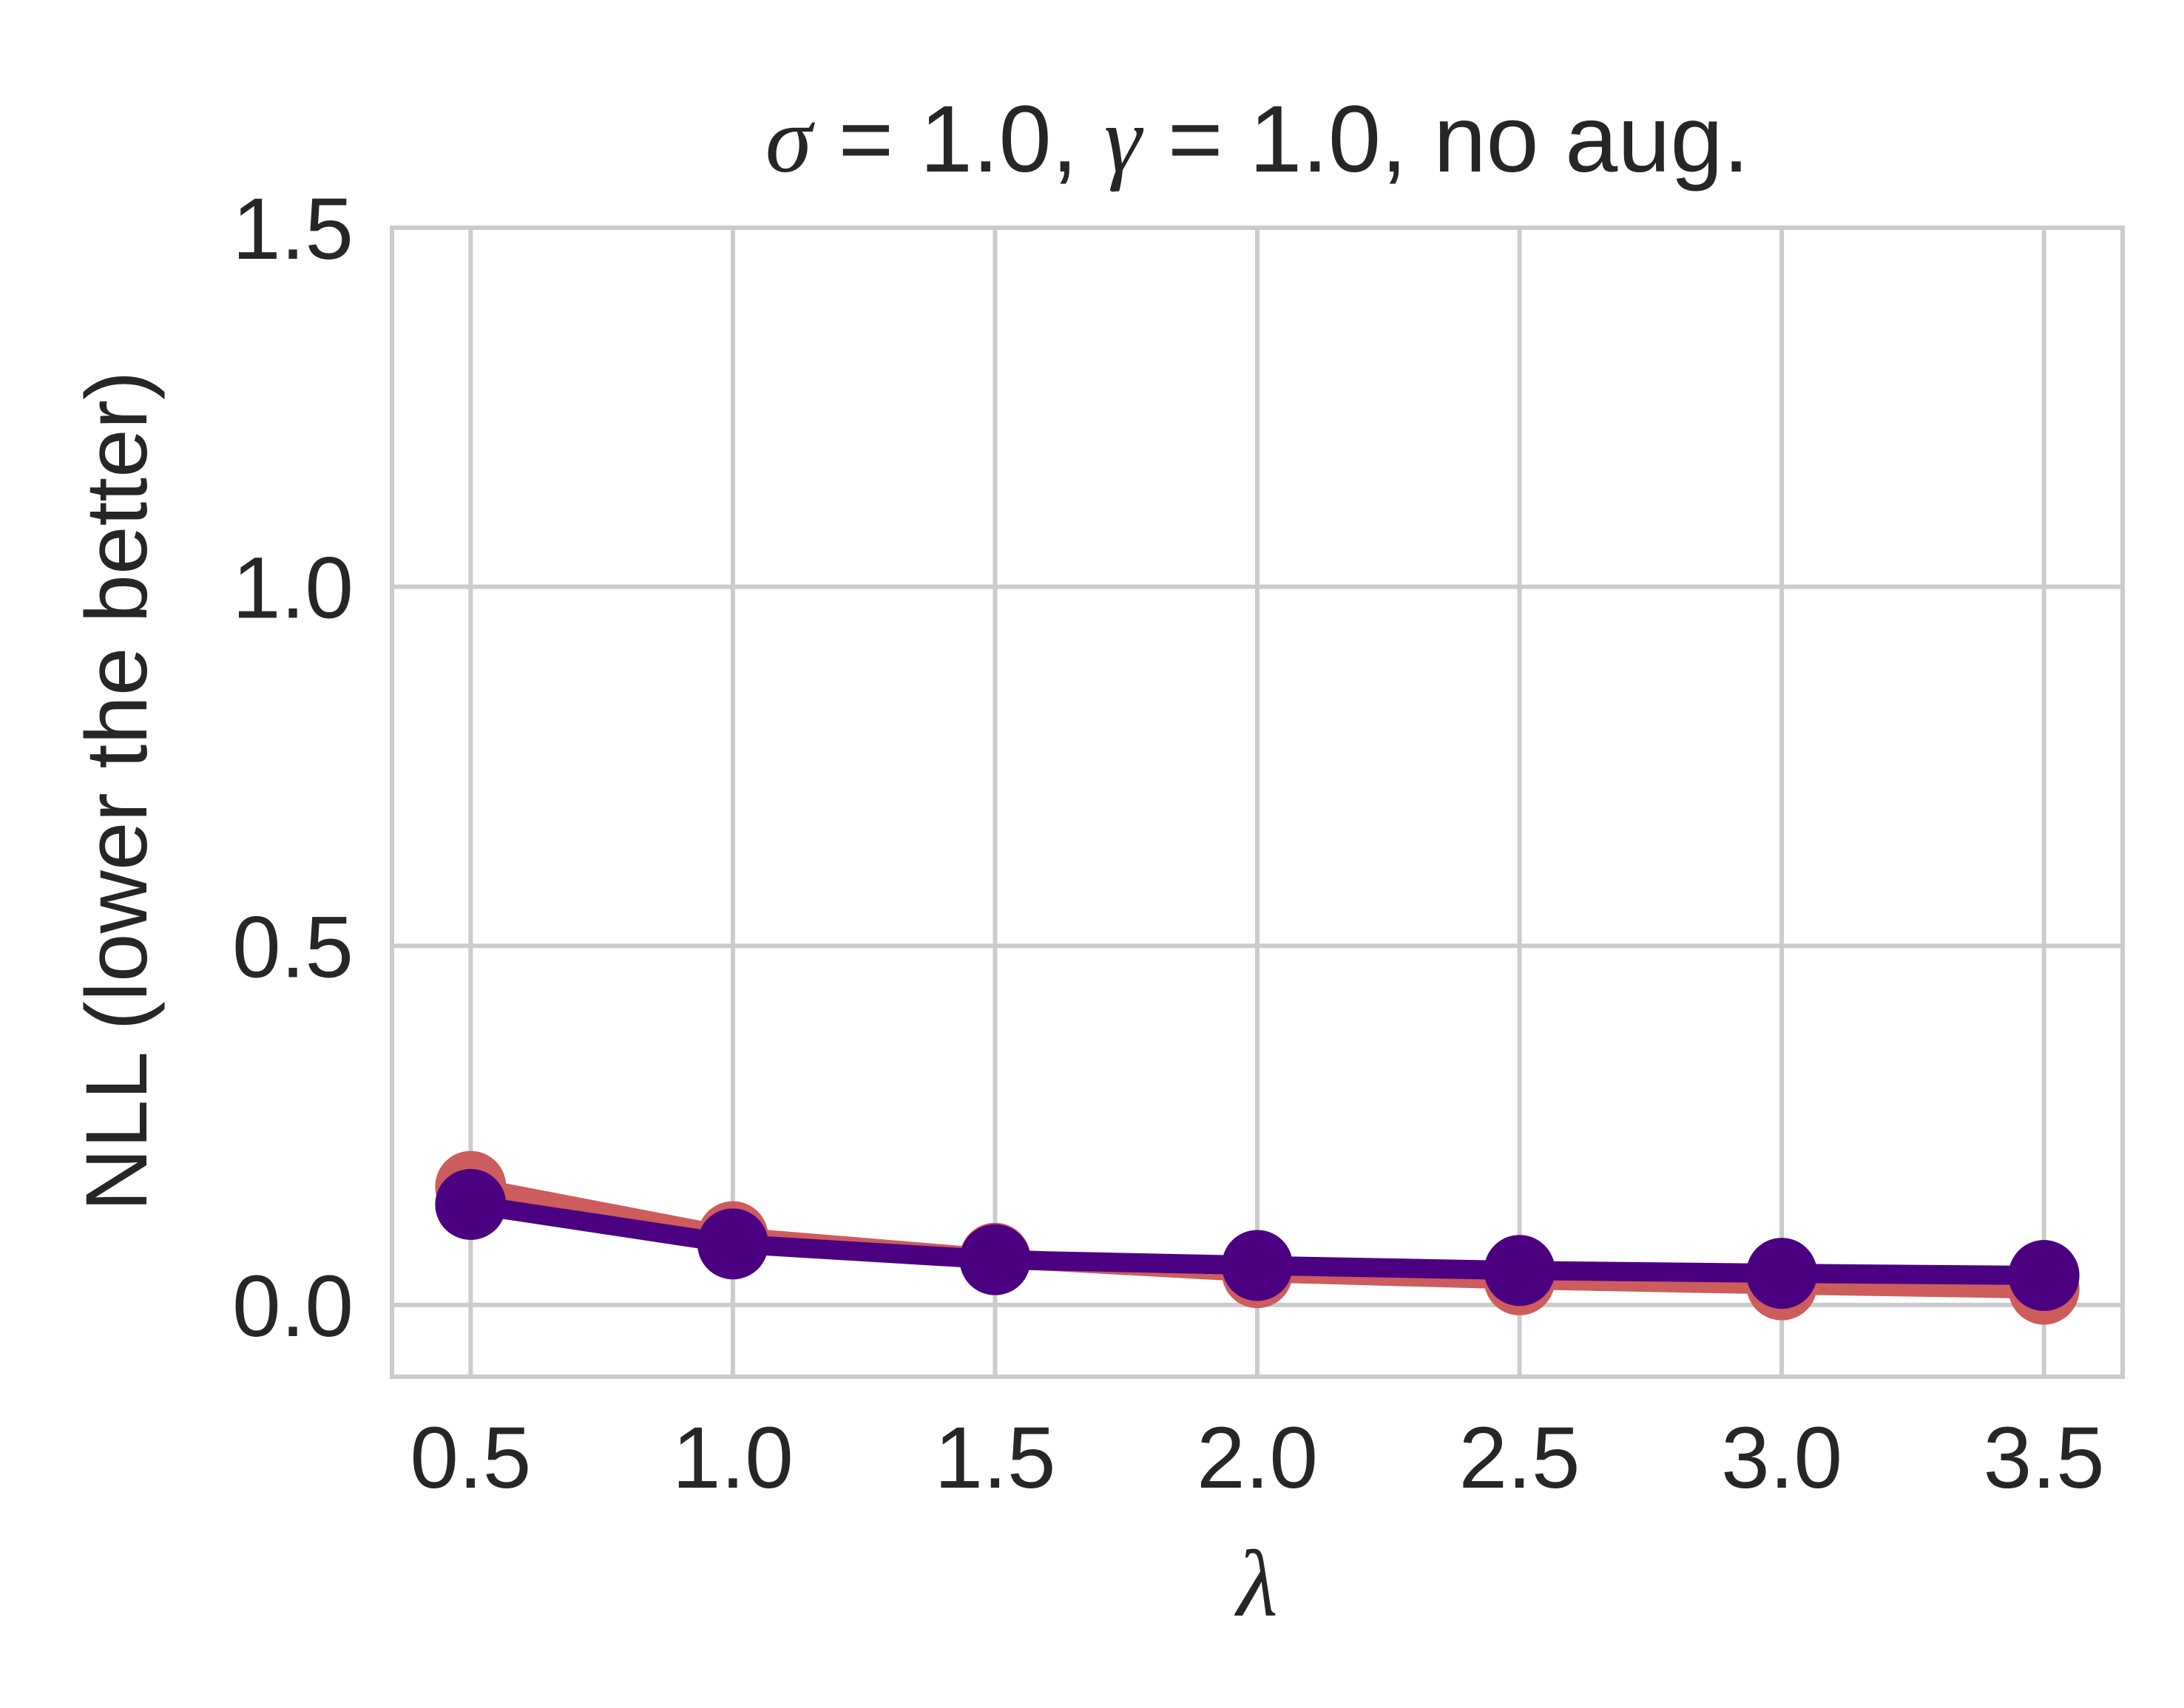  I want to click on x-tick-labels: 0.5 1.0 1.5 2.0 2.5 3.0 3.5, so click(1257, 1458).